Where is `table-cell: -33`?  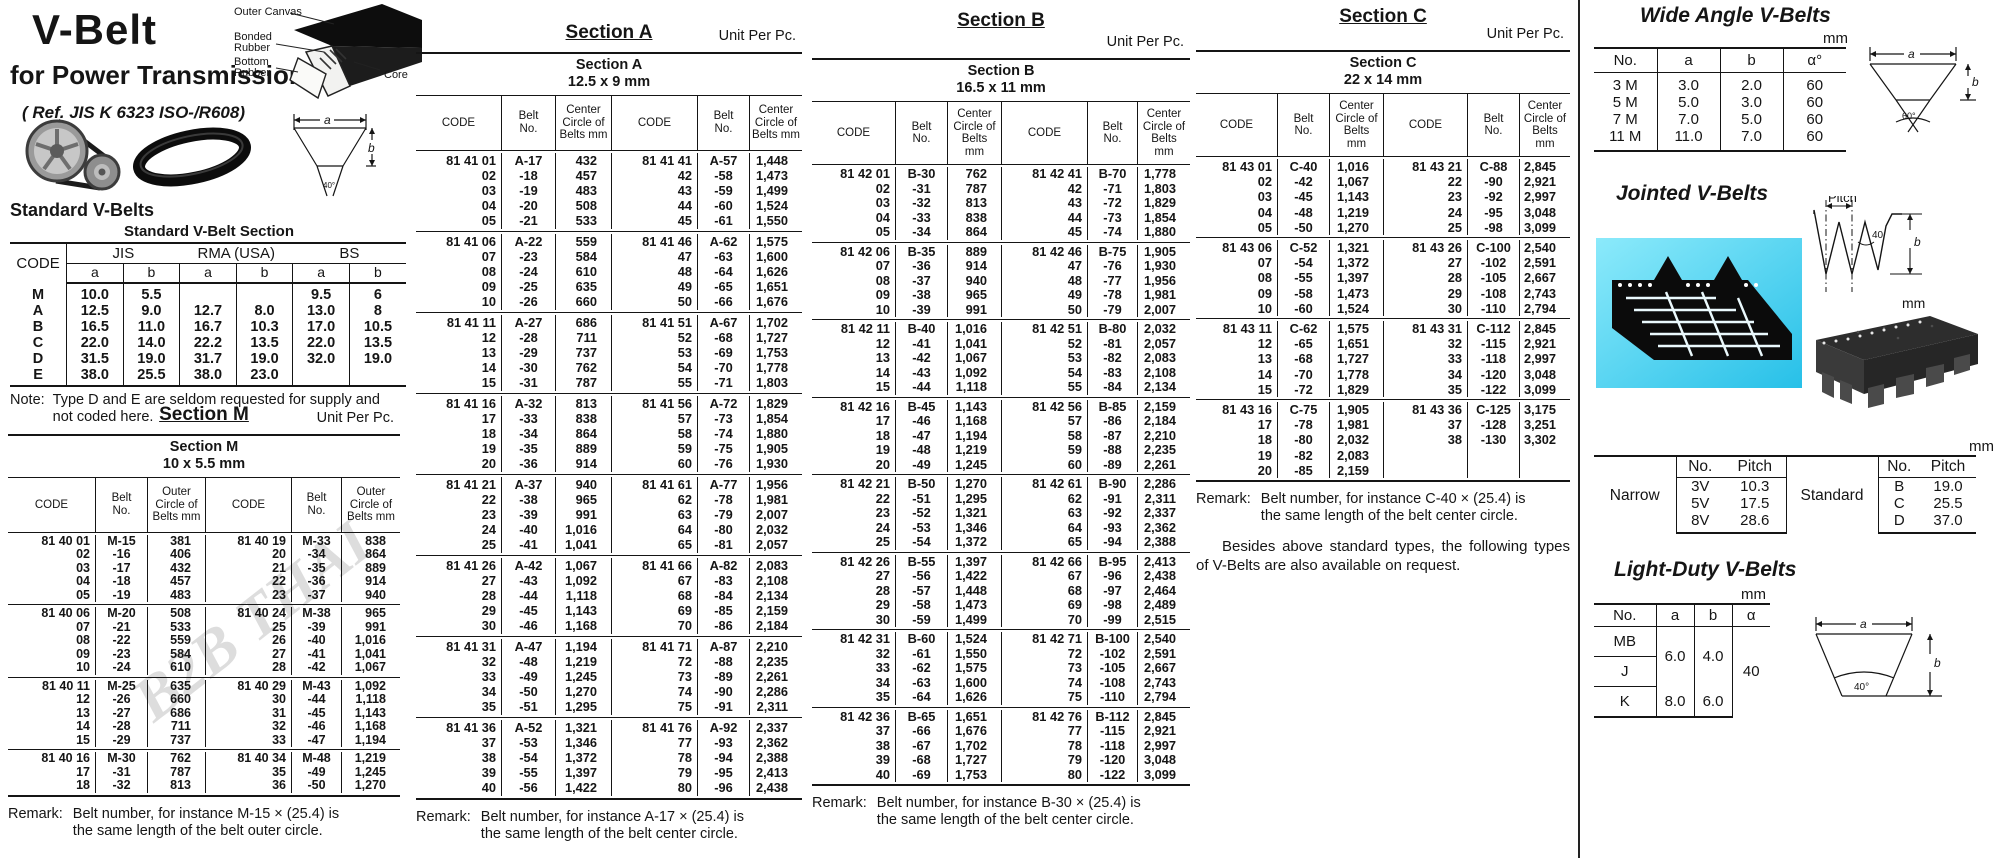
table-cell: -33 is located at coordinates (922, 217).